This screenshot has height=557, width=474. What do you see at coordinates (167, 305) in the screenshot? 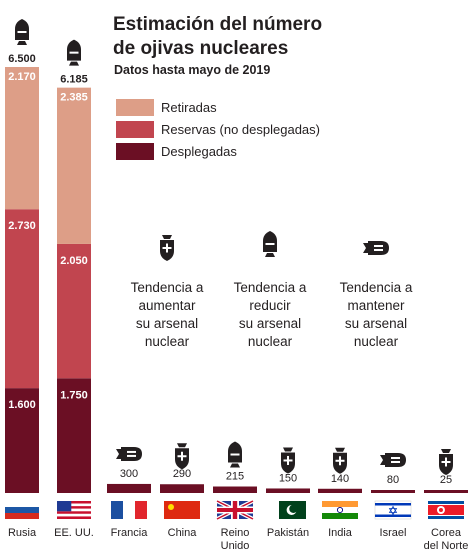
I see `trend-increase-line-2: aumentar` at bounding box center [167, 305].